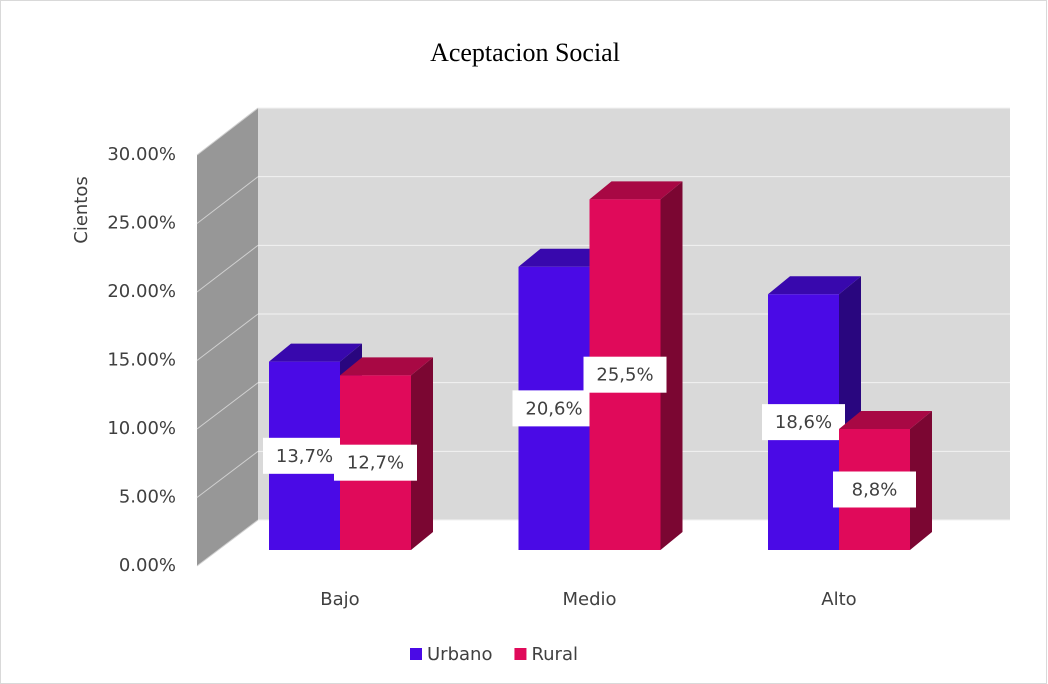 This screenshot has height=684, width=1048. I want to click on chart-title: Aceptacion Social, so click(525, 52).